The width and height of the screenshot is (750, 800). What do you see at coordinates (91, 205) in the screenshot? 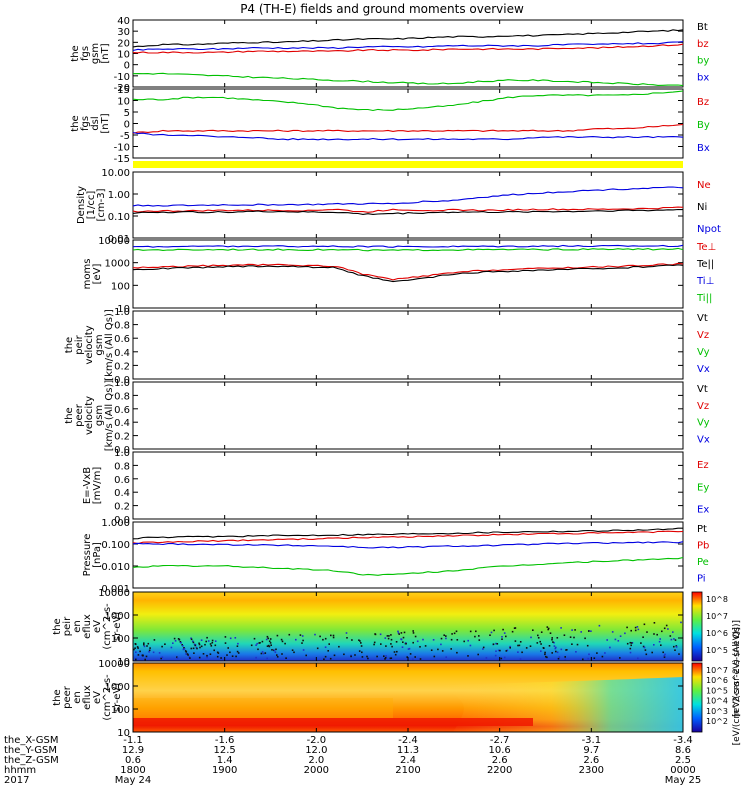
I see `y-axis-label-line: [1/cc]` at bounding box center [91, 205].